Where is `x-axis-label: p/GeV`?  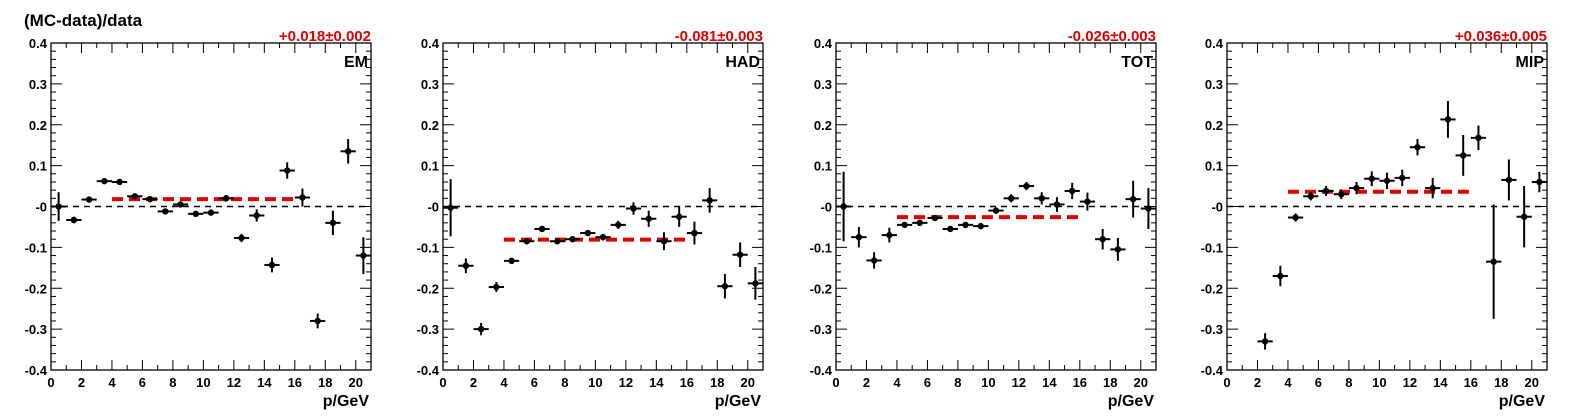 x-axis-label: p/GeV is located at coordinates (1131, 401).